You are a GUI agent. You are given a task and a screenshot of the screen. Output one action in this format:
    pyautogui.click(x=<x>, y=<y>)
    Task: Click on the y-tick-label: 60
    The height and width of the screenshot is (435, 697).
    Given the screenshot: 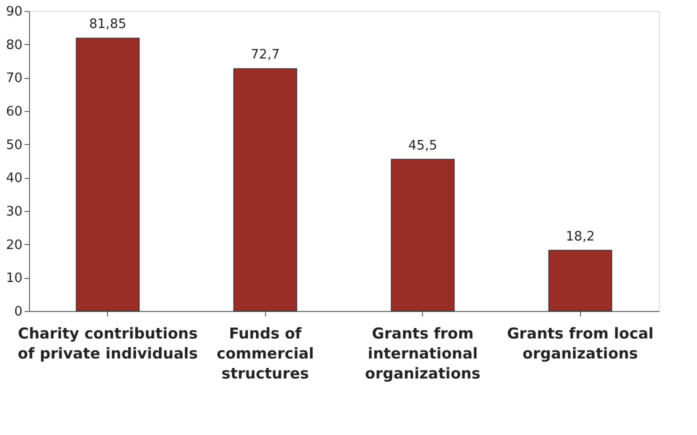 What is the action you would take?
    pyautogui.click(x=14, y=112)
    